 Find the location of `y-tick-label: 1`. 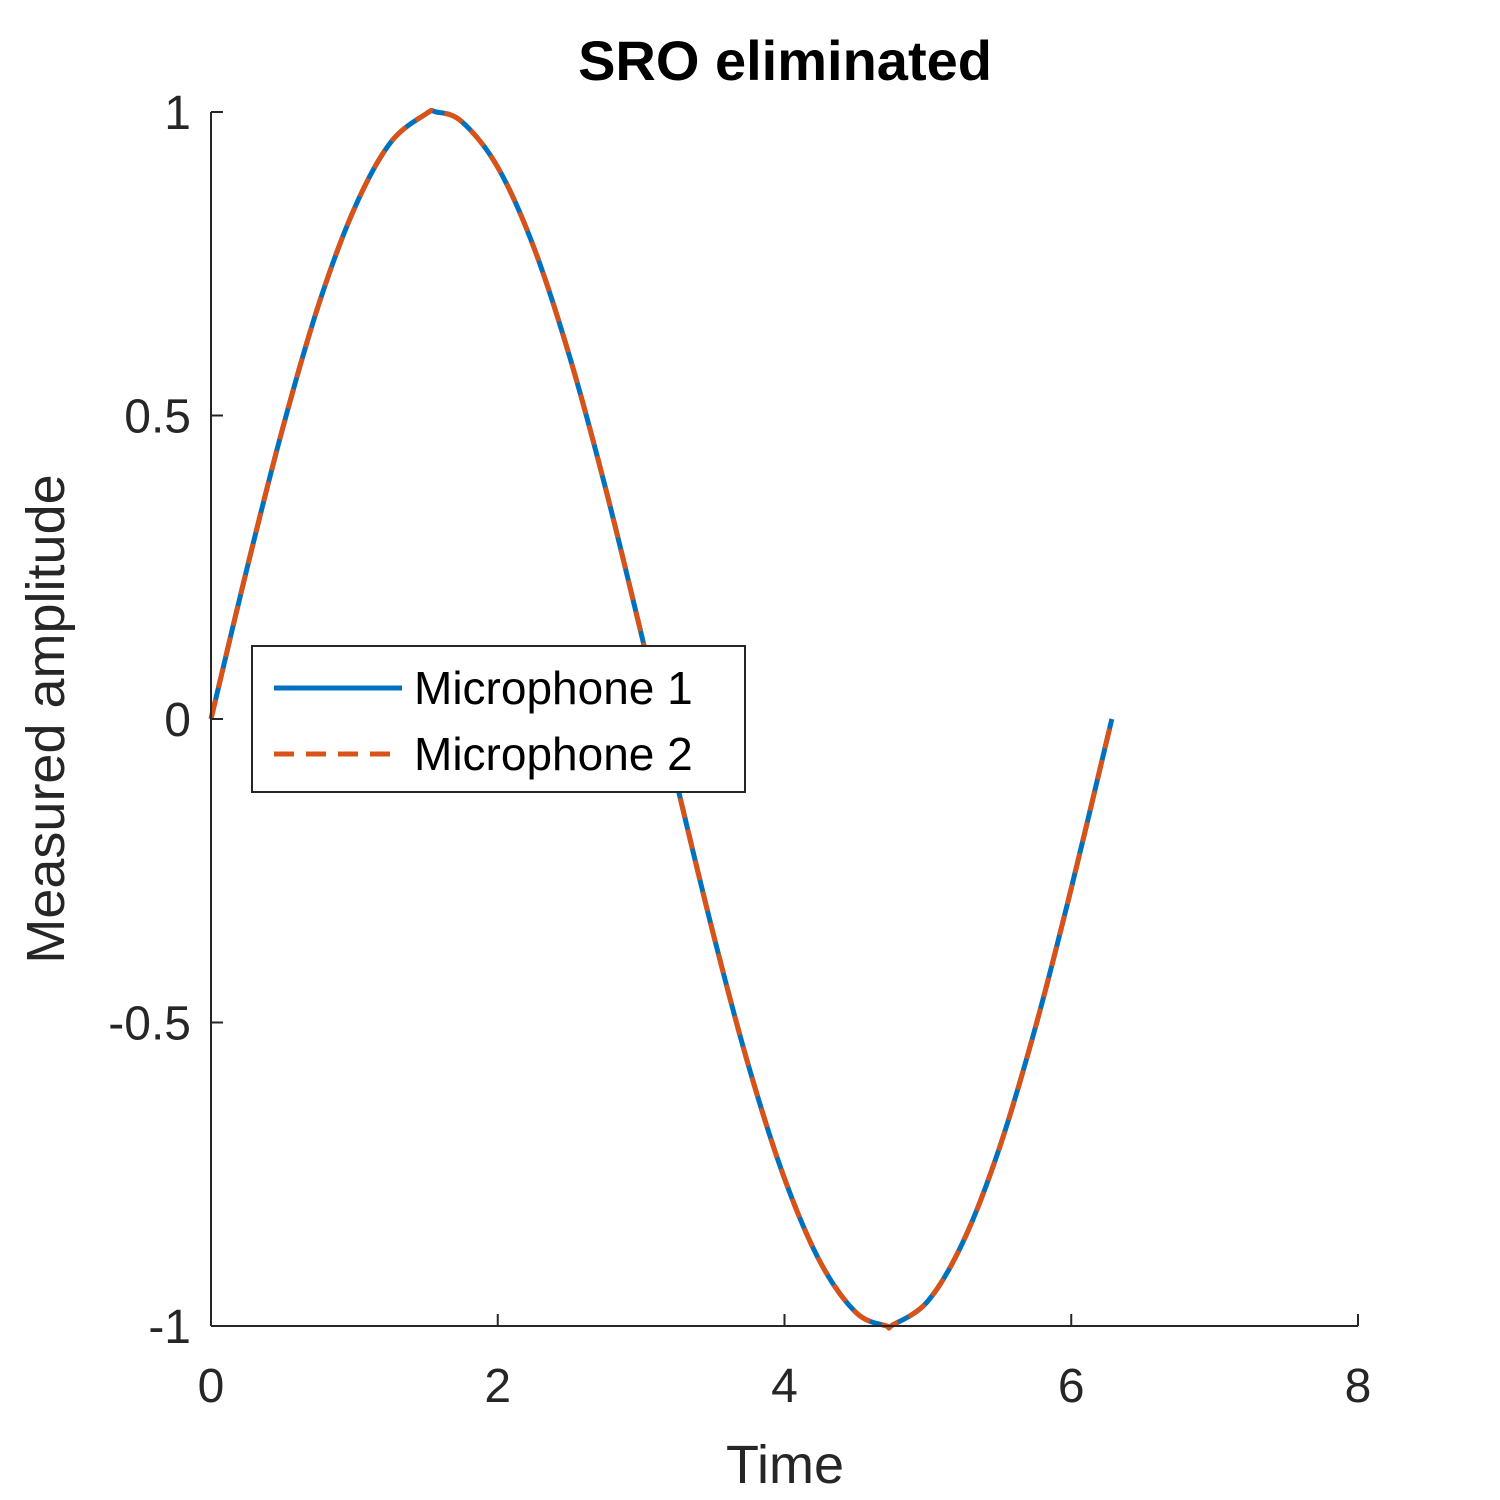

y-tick-label: 1 is located at coordinates (177, 113).